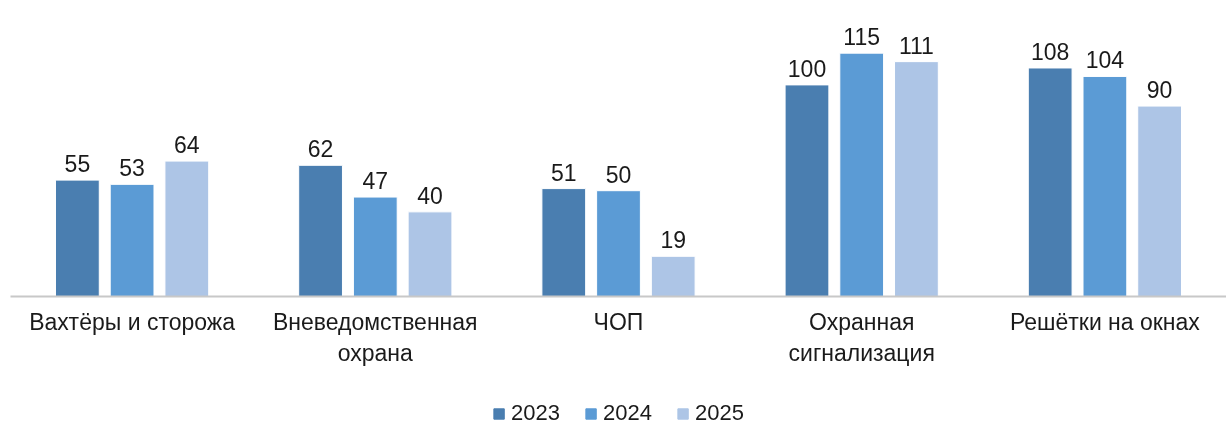  What do you see at coordinates (187, 145) in the screenshot?
I see `data-label: 64` at bounding box center [187, 145].